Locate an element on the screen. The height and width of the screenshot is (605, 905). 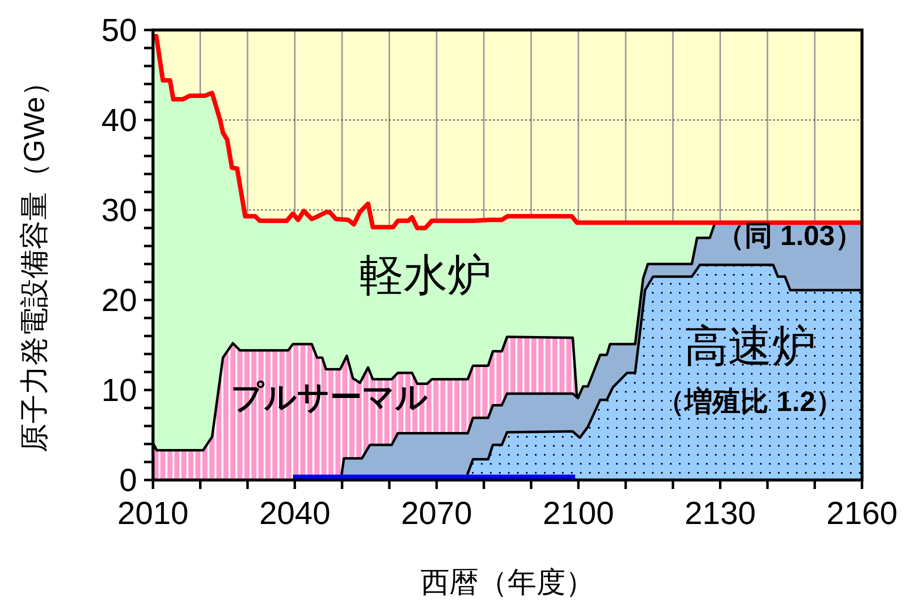
y-tick-label: 10 is located at coordinates (119, 390).